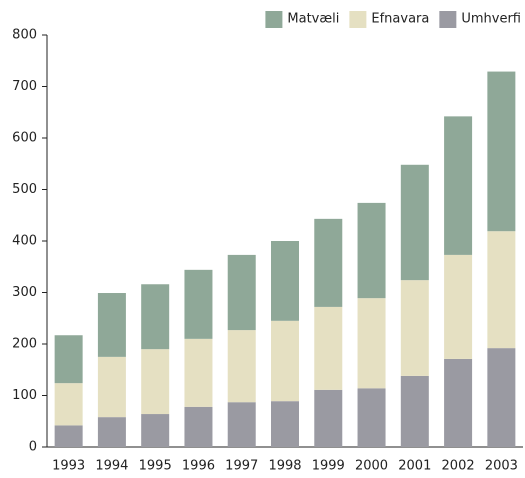 The image size is (525, 478). What do you see at coordinates (400, 19) in the screenshot?
I see `legend-label: Efnavara` at bounding box center [400, 19].